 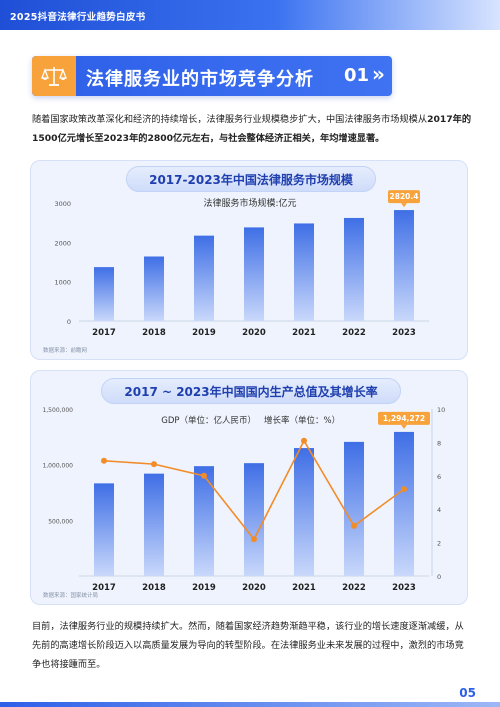 I want to click on y-tick-label: 2000, so click(x=62, y=243).